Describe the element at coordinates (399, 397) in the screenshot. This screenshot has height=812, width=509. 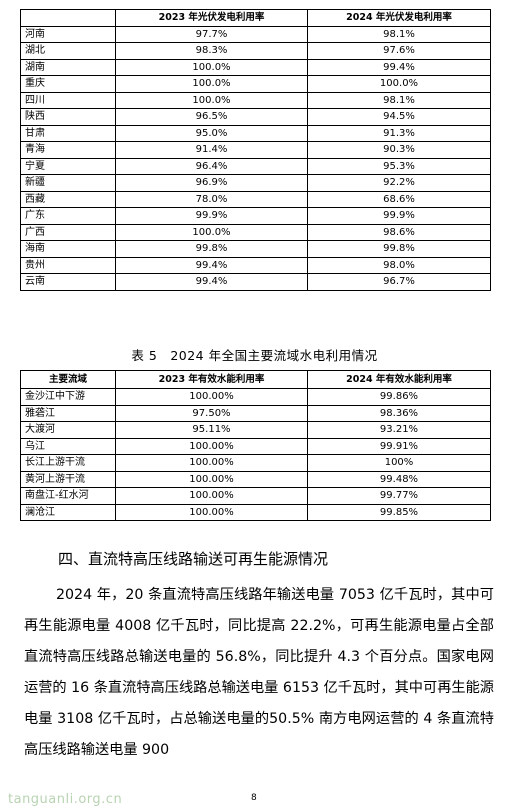
I see `value-2024-cell: 99.86%` at that location.